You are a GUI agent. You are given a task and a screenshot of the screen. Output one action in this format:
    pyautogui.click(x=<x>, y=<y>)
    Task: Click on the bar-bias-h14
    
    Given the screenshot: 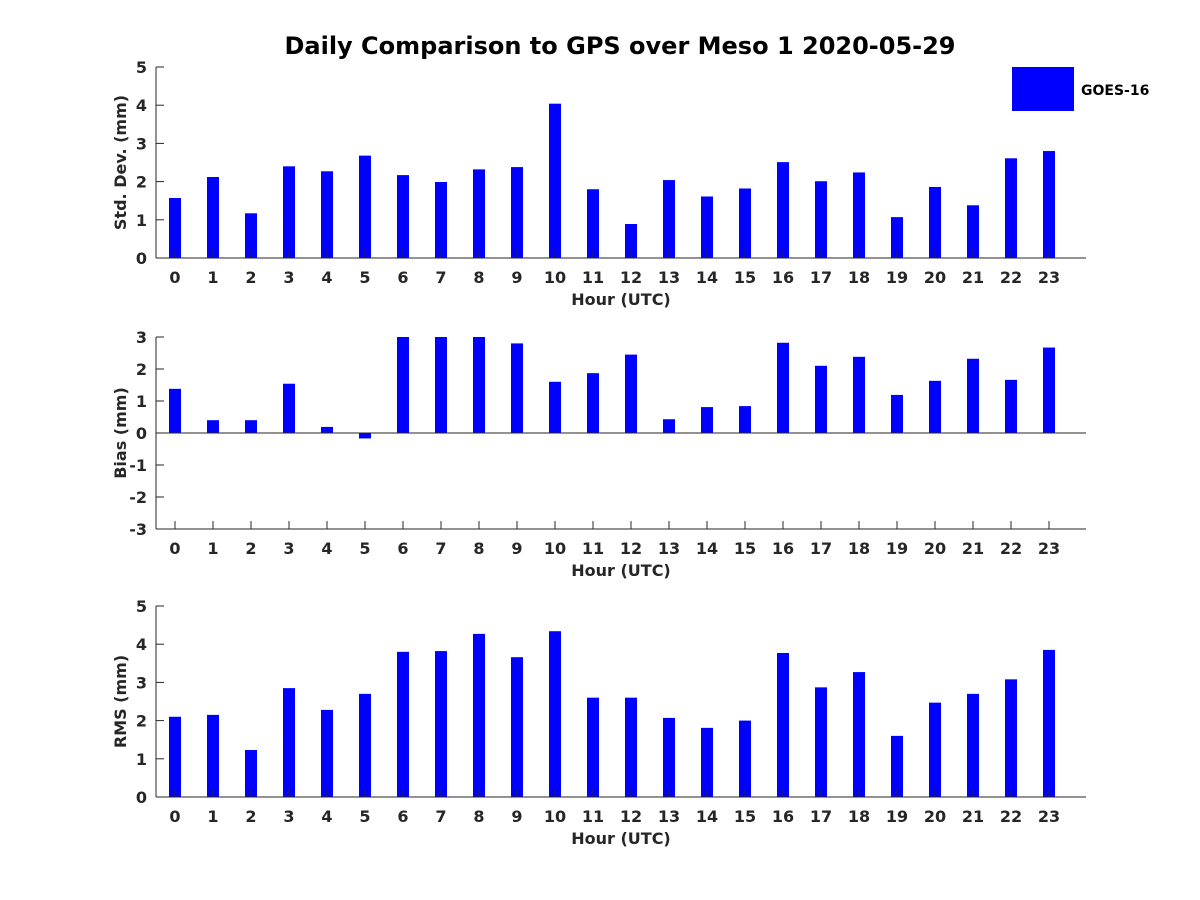 What is the action you would take?
    pyautogui.click(x=707, y=420)
    